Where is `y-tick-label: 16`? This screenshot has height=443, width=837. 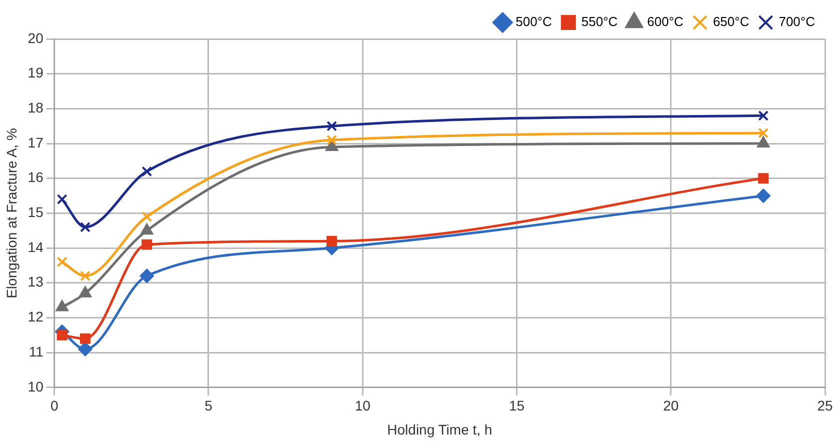
y-tick-label: 16 is located at coordinates (36, 177).